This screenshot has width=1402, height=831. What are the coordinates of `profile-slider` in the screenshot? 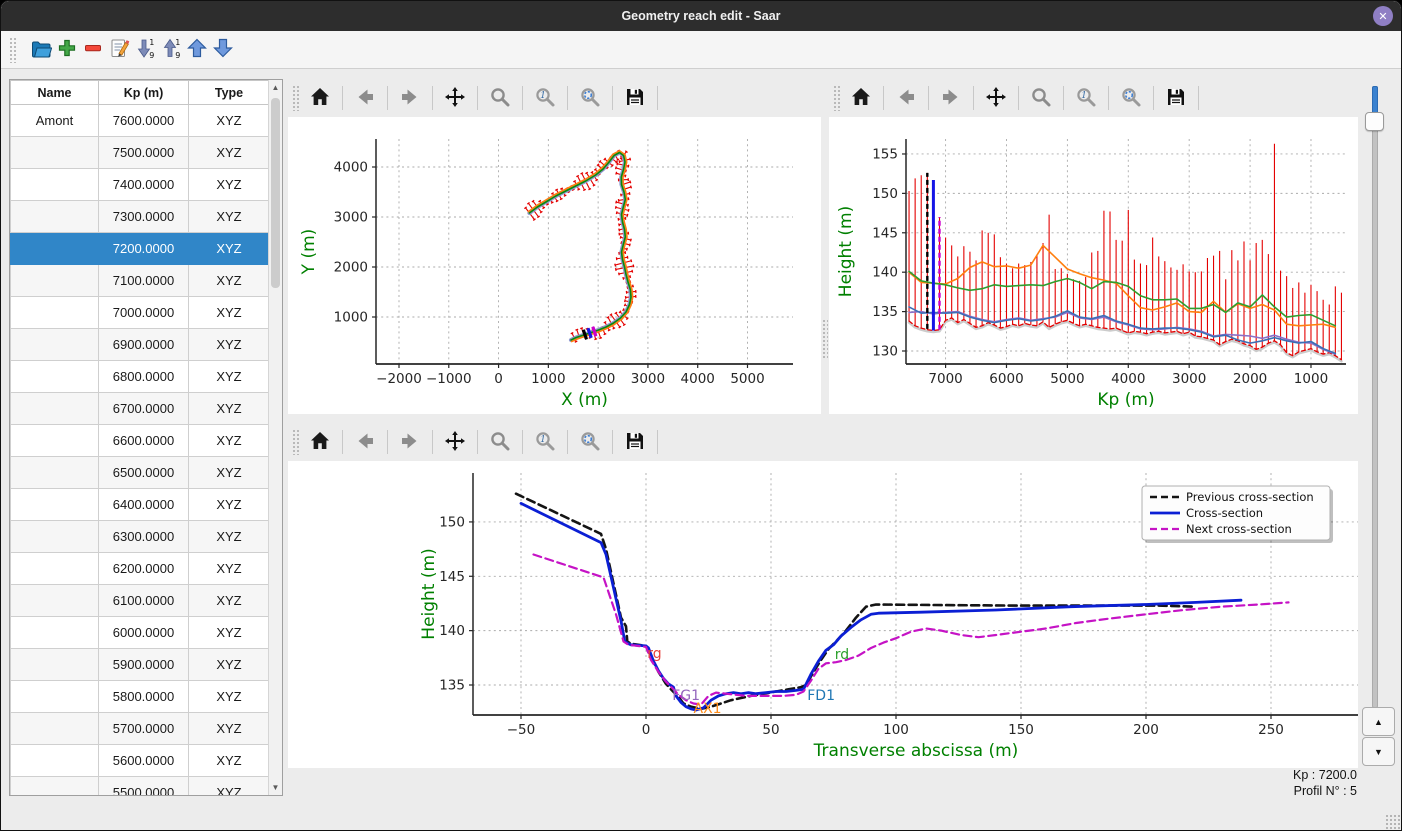 It's located at (1374, 397).